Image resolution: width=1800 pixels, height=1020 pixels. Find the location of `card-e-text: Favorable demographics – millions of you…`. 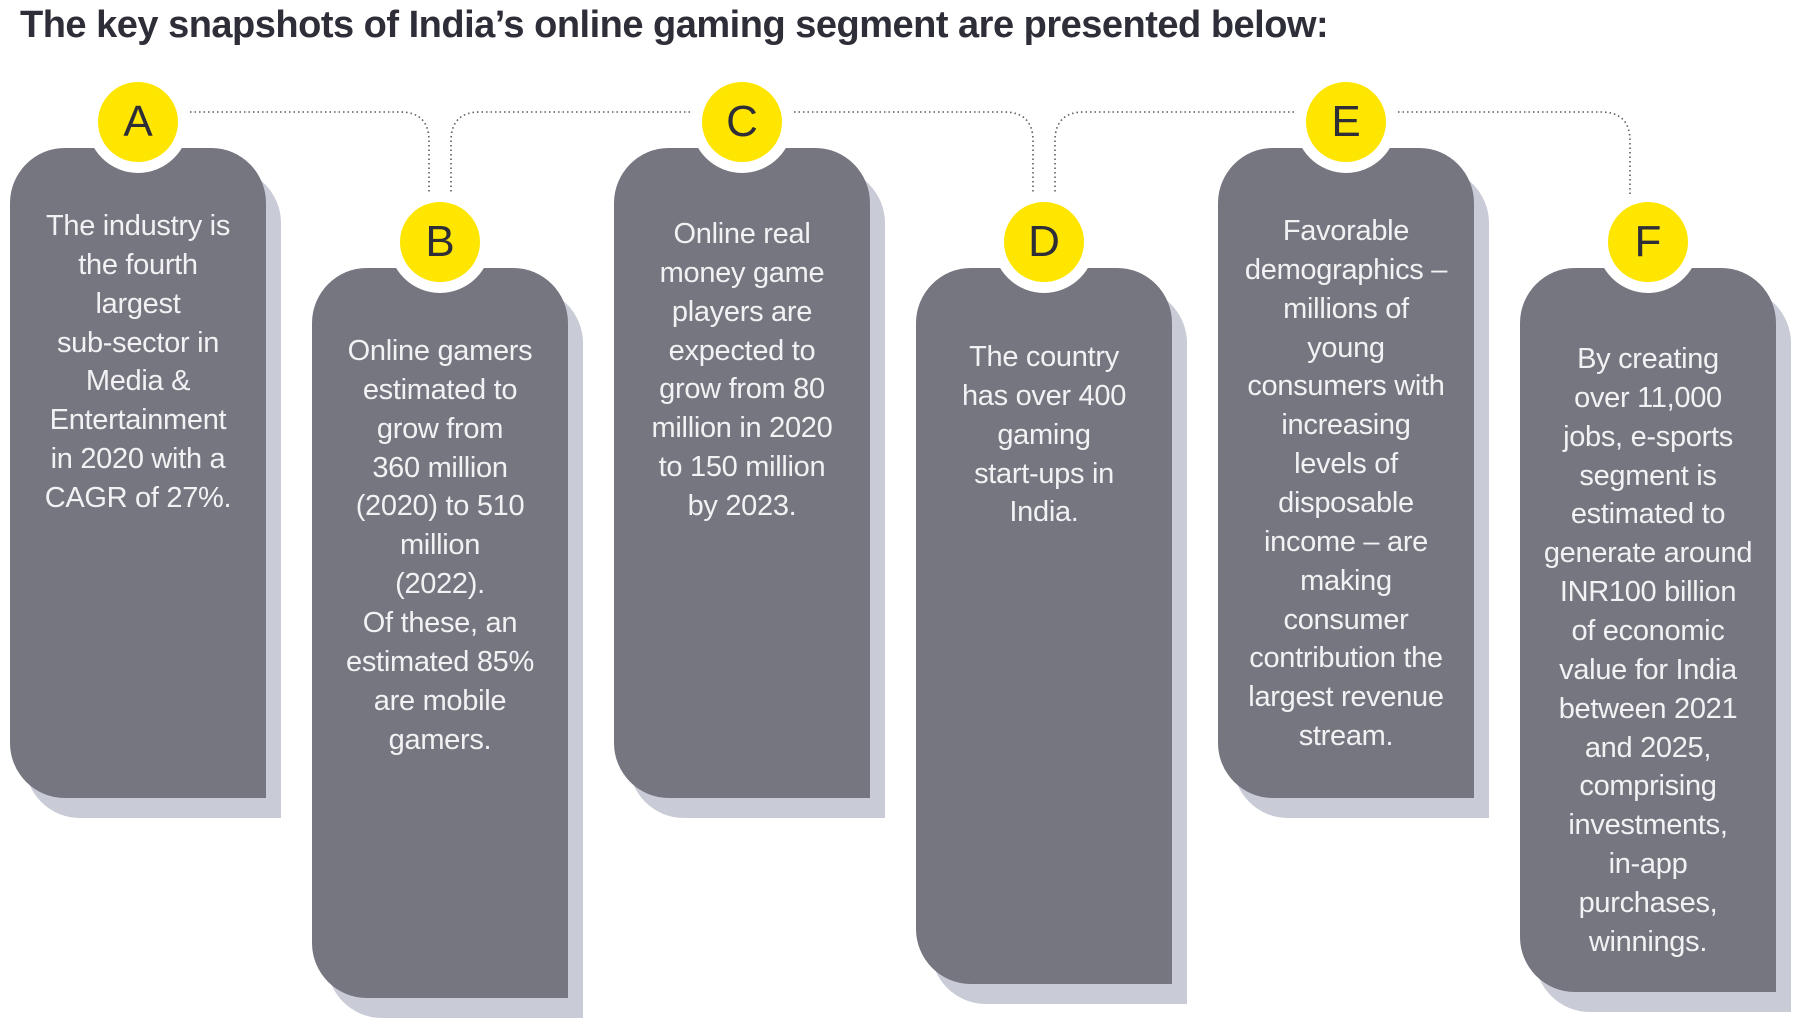

card-e-text: Favorable demographics – millions of you… is located at coordinates (1346, 484).